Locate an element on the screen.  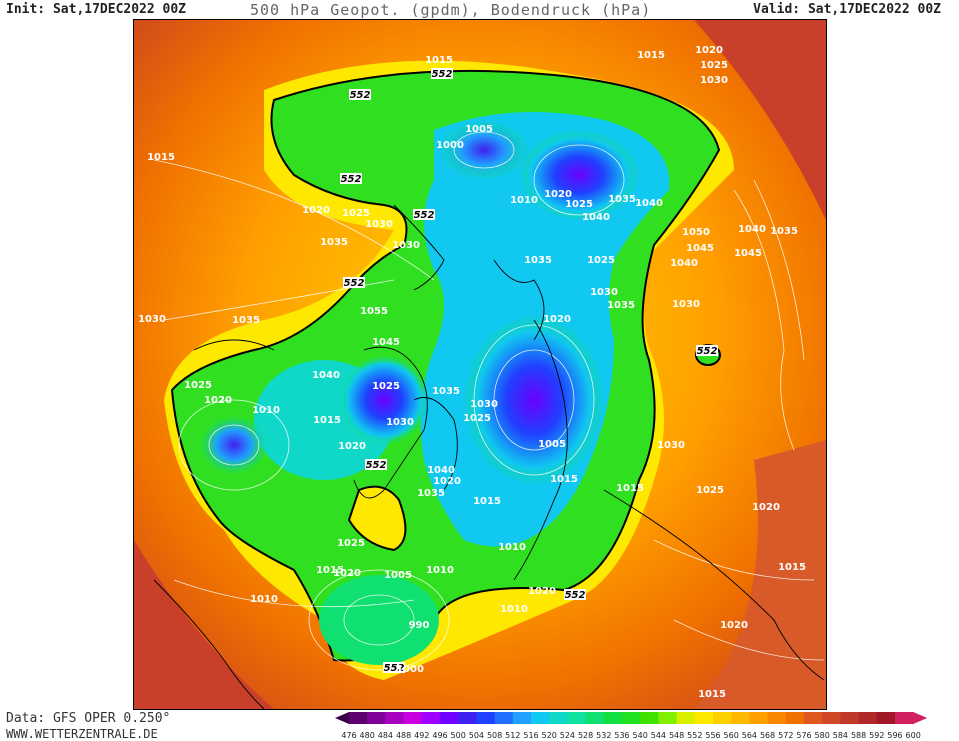
color-scale-label: 528 is located at coordinates (585, 735).